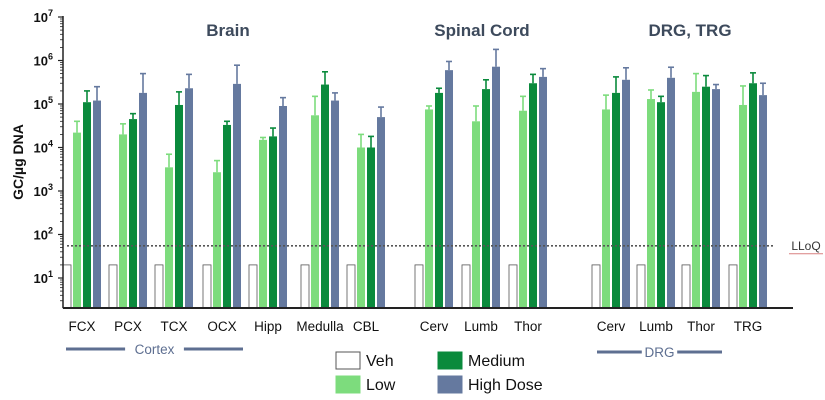 Image resolution: width=825 pixels, height=400 pixels. I want to click on x-tick-label-trg: TRG, so click(748, 326).